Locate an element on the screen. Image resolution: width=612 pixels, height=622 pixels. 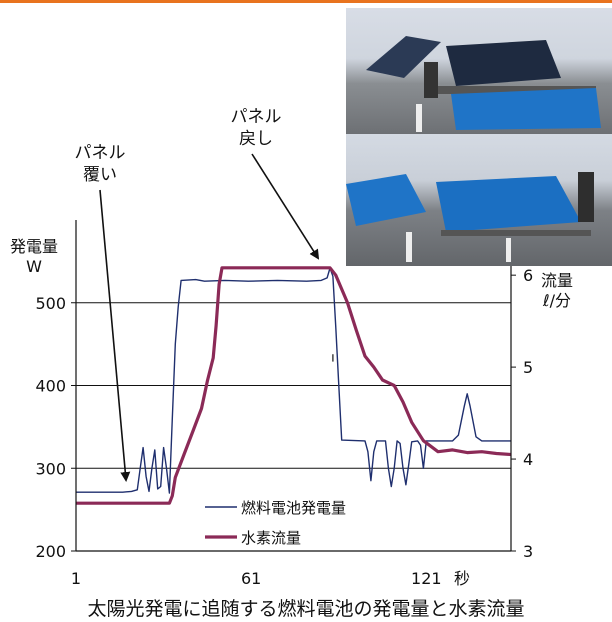
y-axis-title-left: 発電量 W is located at coordinates (34, 256).